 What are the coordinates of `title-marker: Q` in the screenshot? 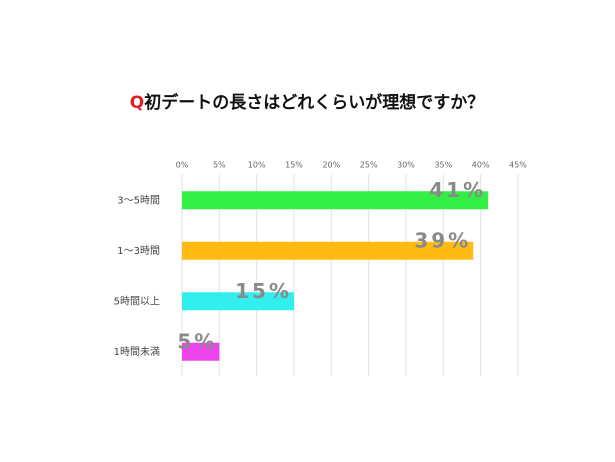 It's located at (137, 103).